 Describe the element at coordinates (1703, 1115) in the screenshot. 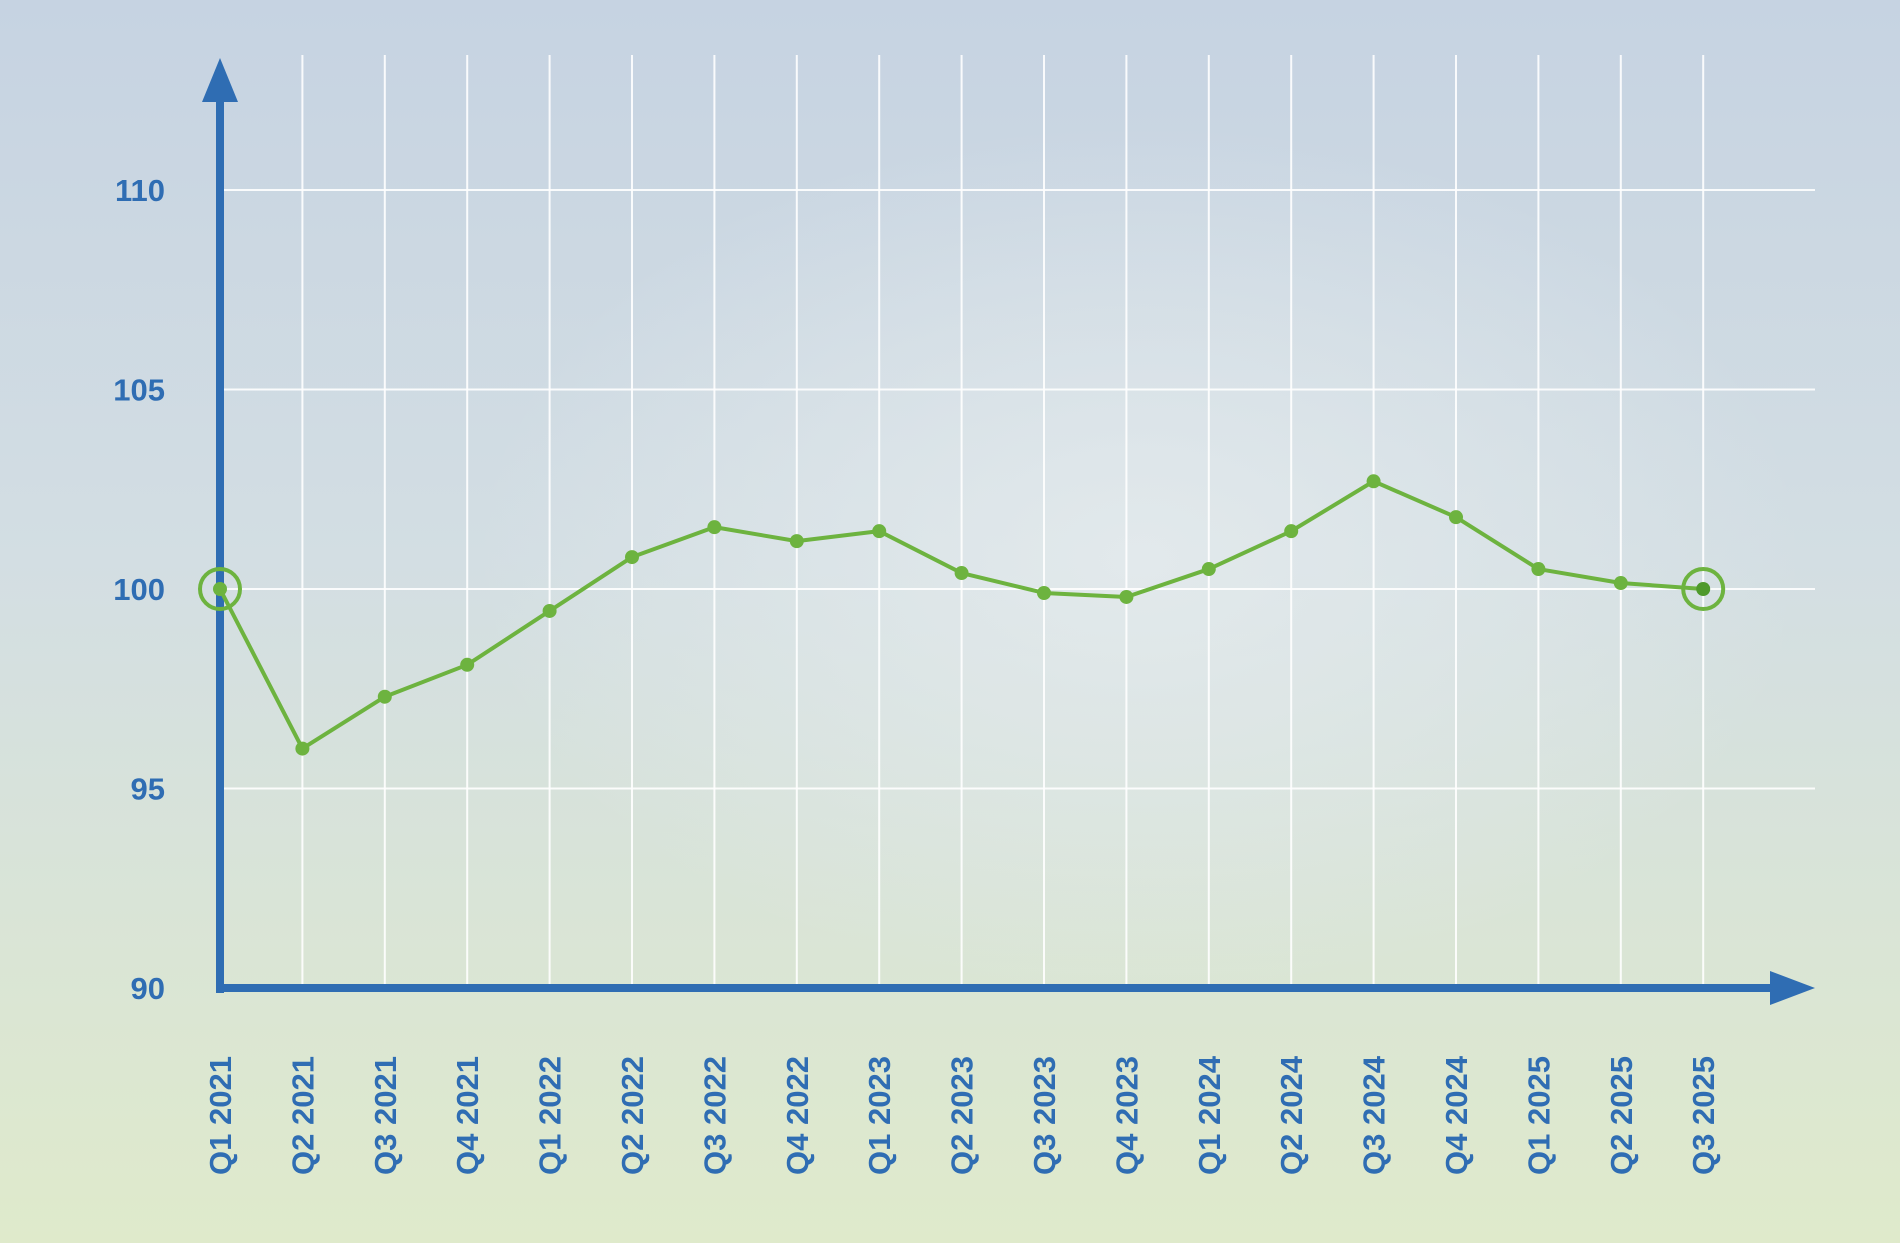

I see `x-tick-label: Q3 2025` at that location.